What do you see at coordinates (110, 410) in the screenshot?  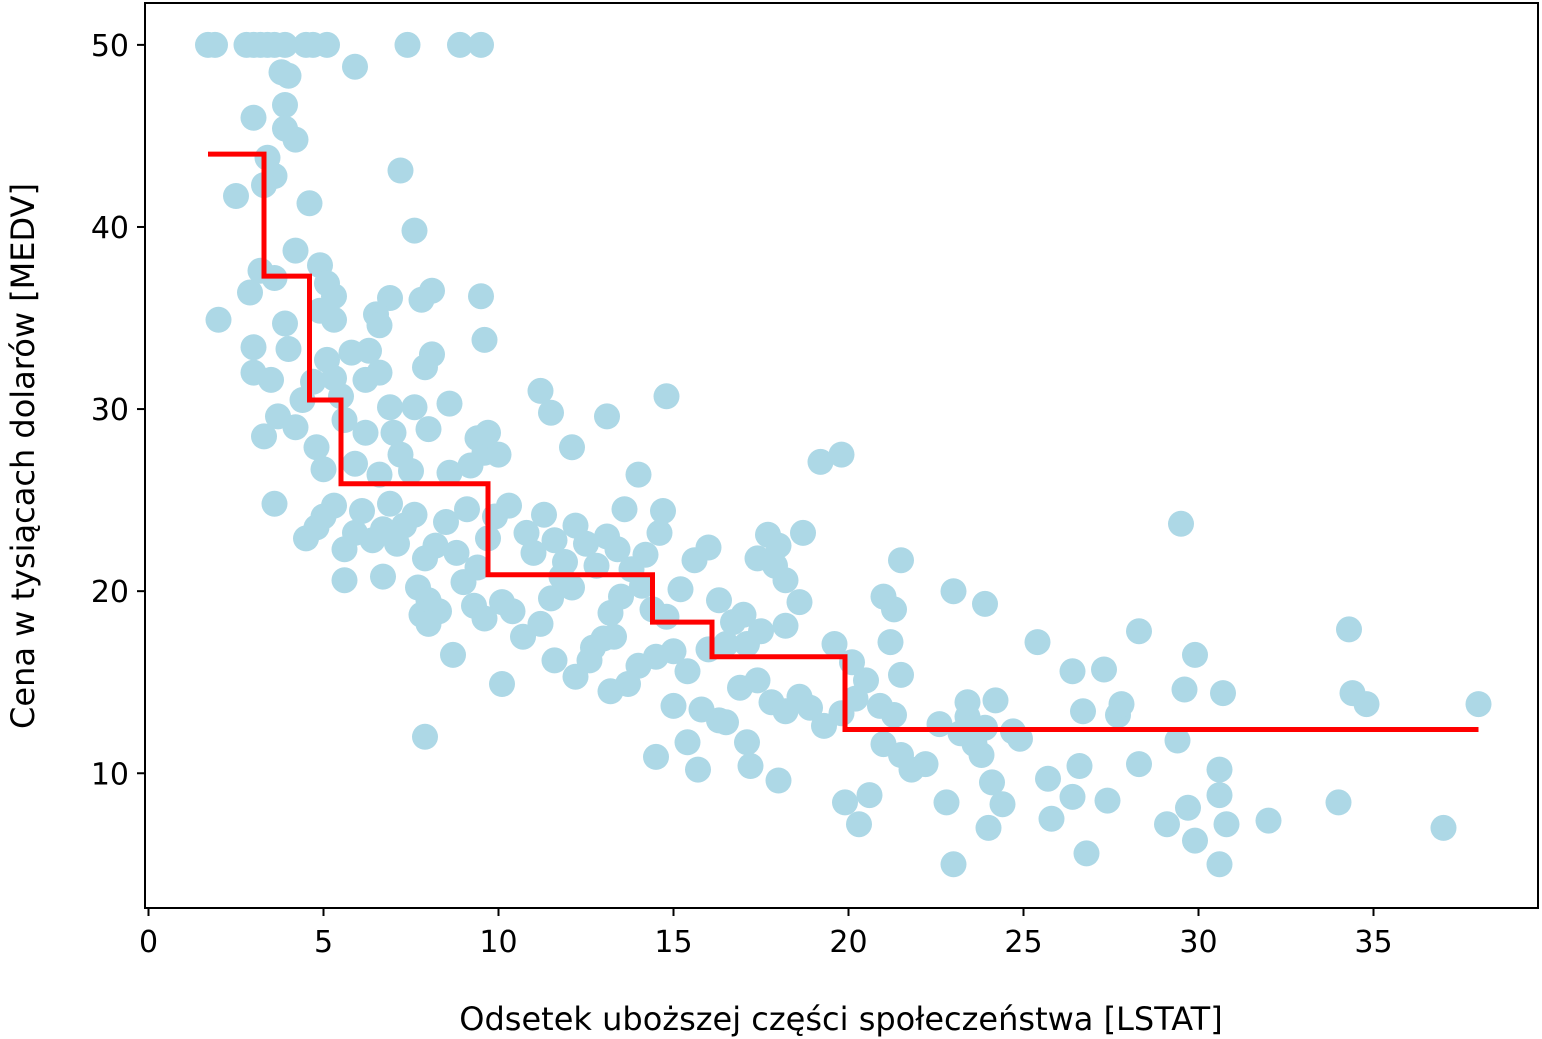 I see `y-tick-label: 30` at bounding box center [110, 410].